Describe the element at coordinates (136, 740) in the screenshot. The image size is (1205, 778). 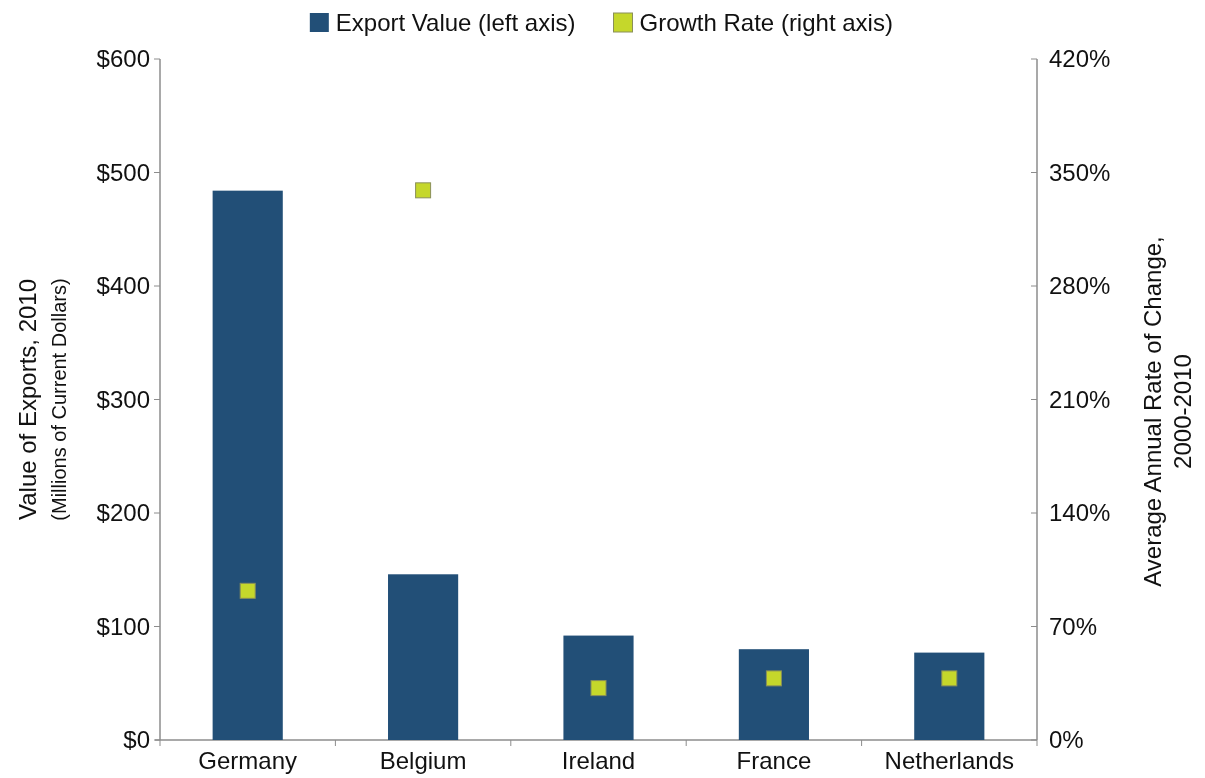
I see `y-tick-label: $0` at that location.